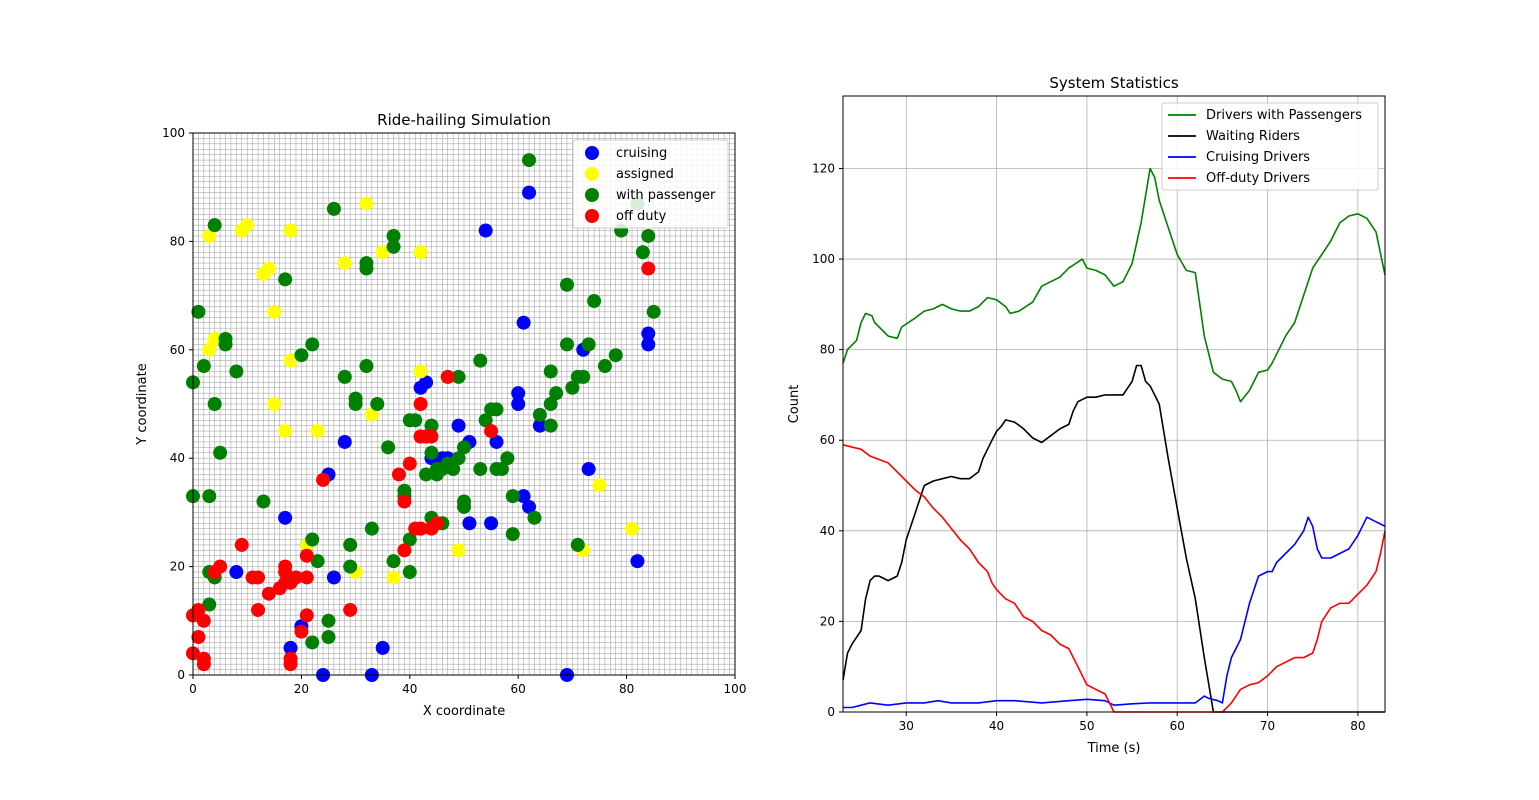 The image size is (1539, 800). Describe the element at coordinates (906, 726) in the screenshot. I see `x-tick-label: 30` at that location.